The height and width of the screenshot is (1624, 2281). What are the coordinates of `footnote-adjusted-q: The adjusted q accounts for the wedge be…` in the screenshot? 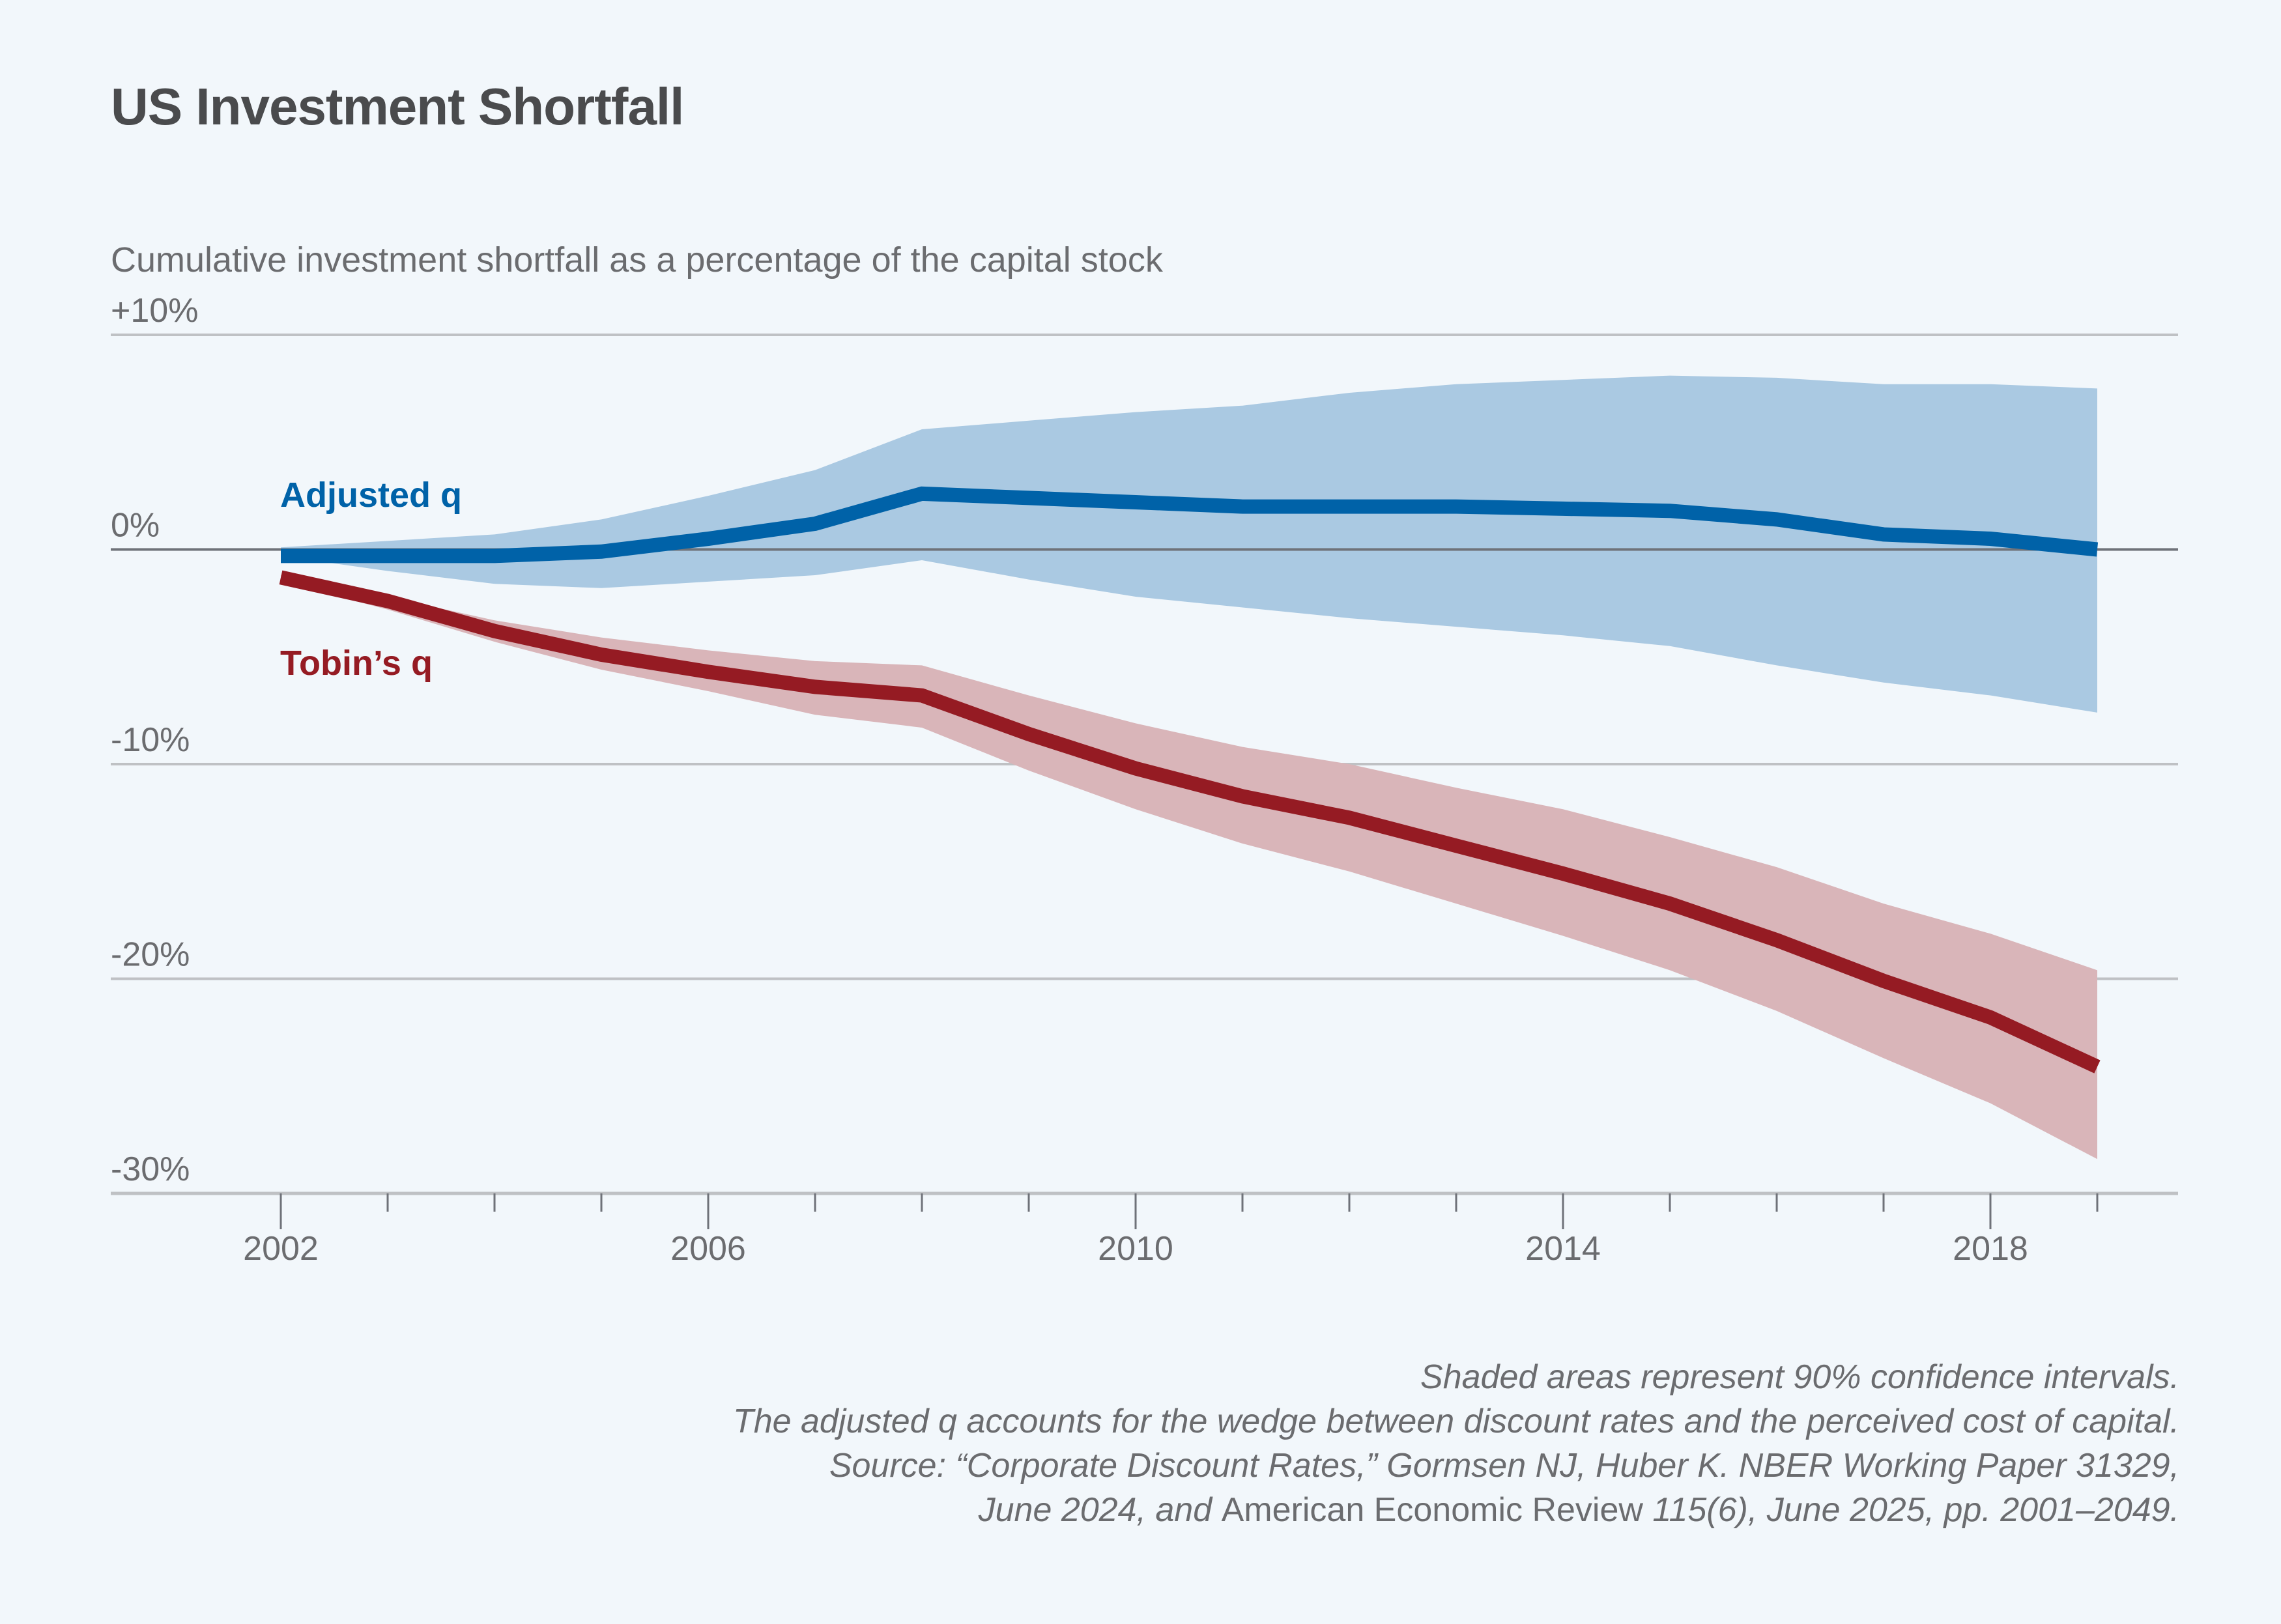 It's located at (1455, 1421).